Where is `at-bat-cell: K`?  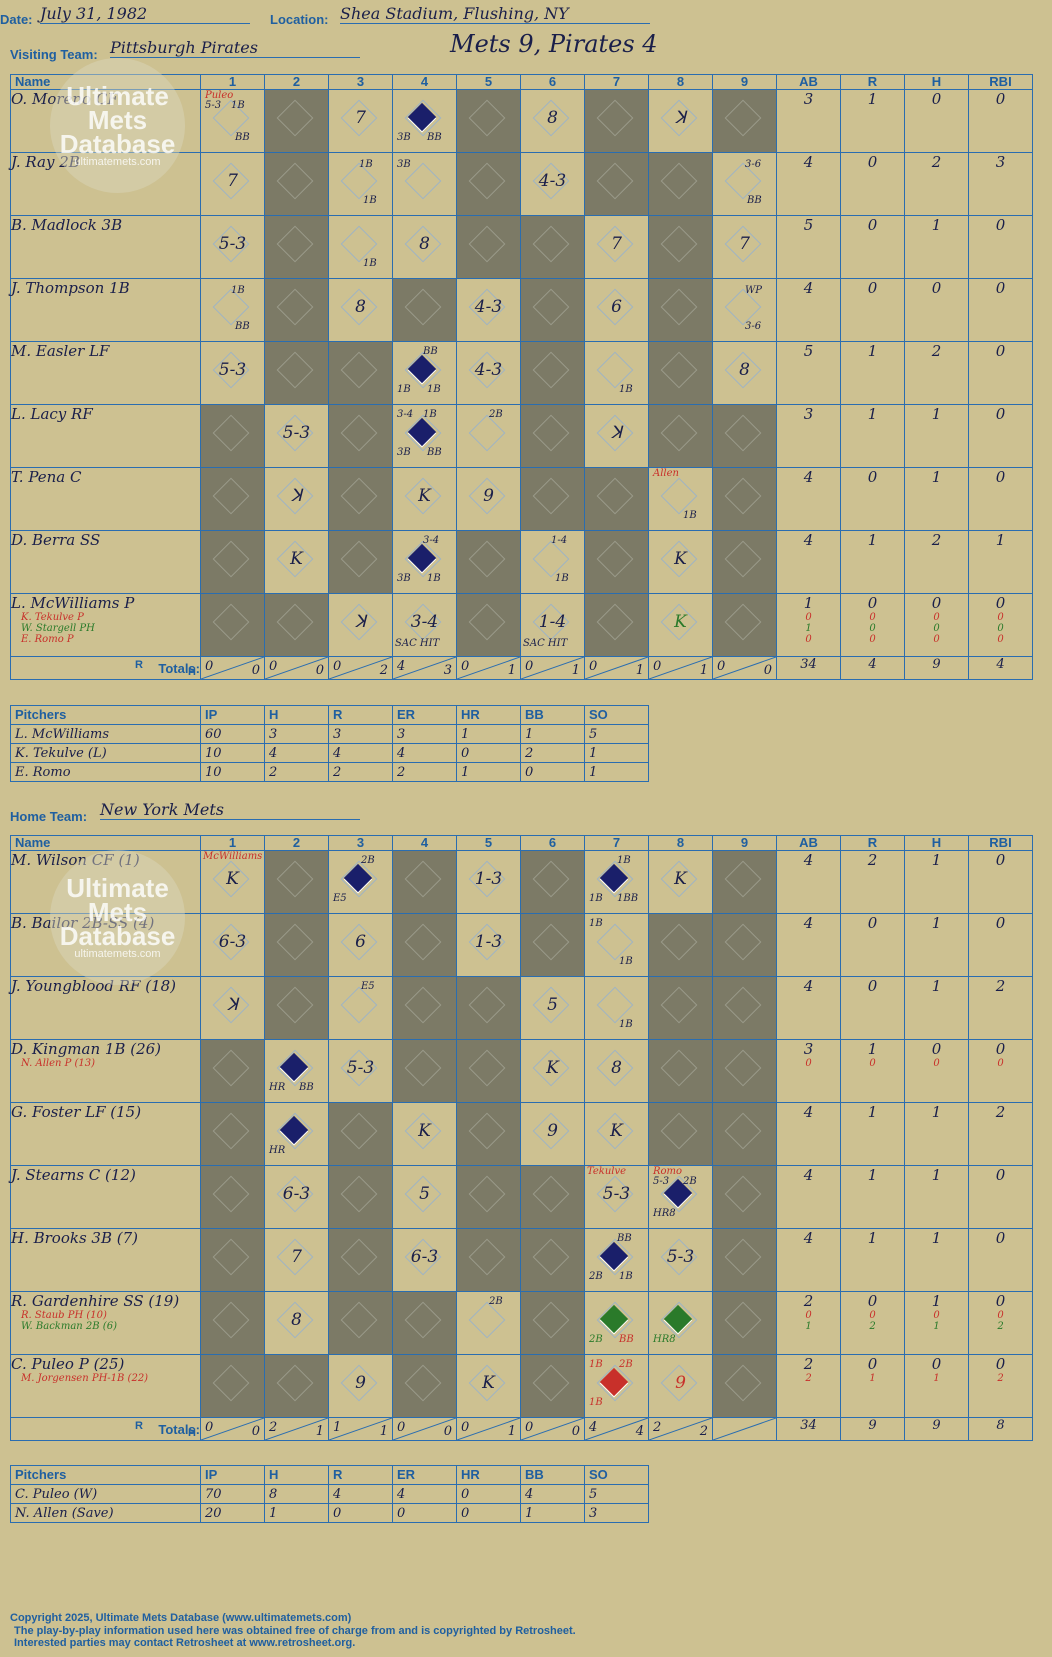 at-bat-cell: K is located at coordinates (680, 562).